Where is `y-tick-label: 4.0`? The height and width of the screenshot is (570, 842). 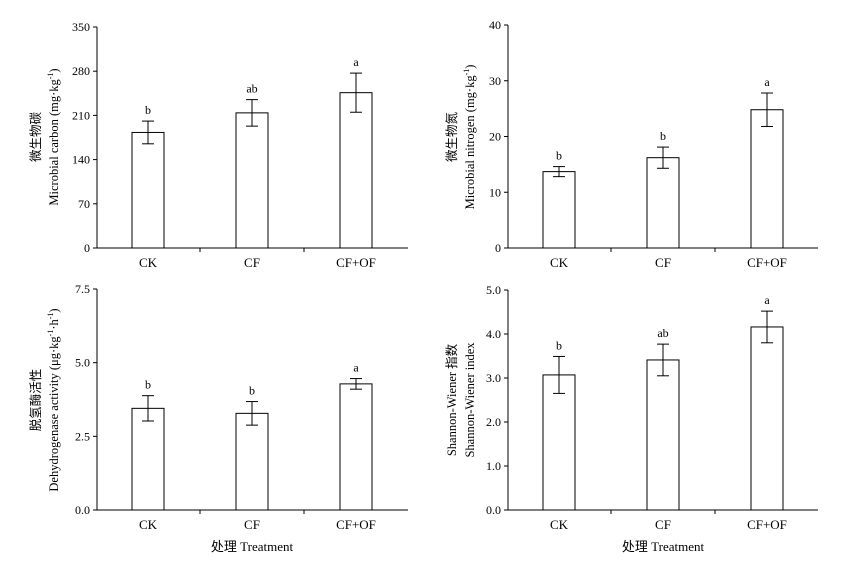 y-tick-label: 4.0 is located at coordinates (493, 334).